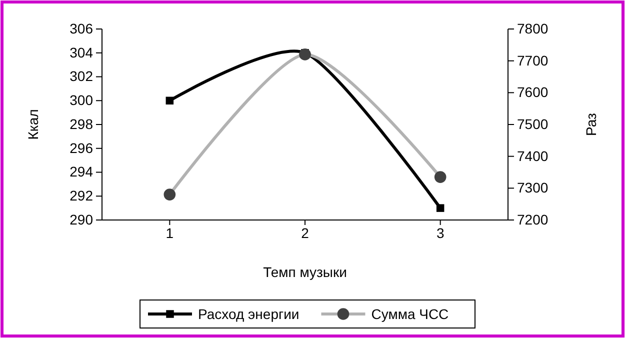 The width and height of the screenshot is (625, 338). I want to click on x-axis-title: Темп музыки, so click(305, 272).